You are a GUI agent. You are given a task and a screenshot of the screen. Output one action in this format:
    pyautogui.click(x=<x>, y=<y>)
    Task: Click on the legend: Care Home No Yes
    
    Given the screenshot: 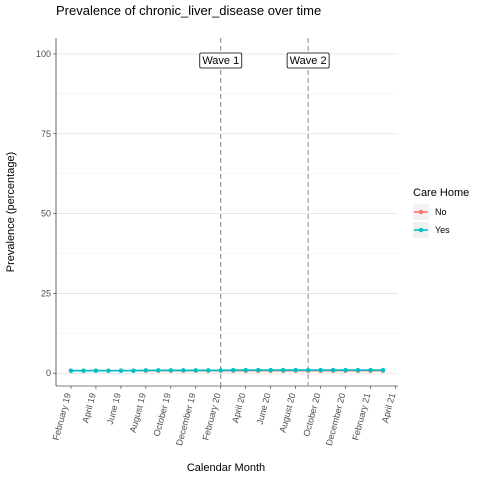 What is the action you would take?
    pyautogui.click(x=441, y=212)
    